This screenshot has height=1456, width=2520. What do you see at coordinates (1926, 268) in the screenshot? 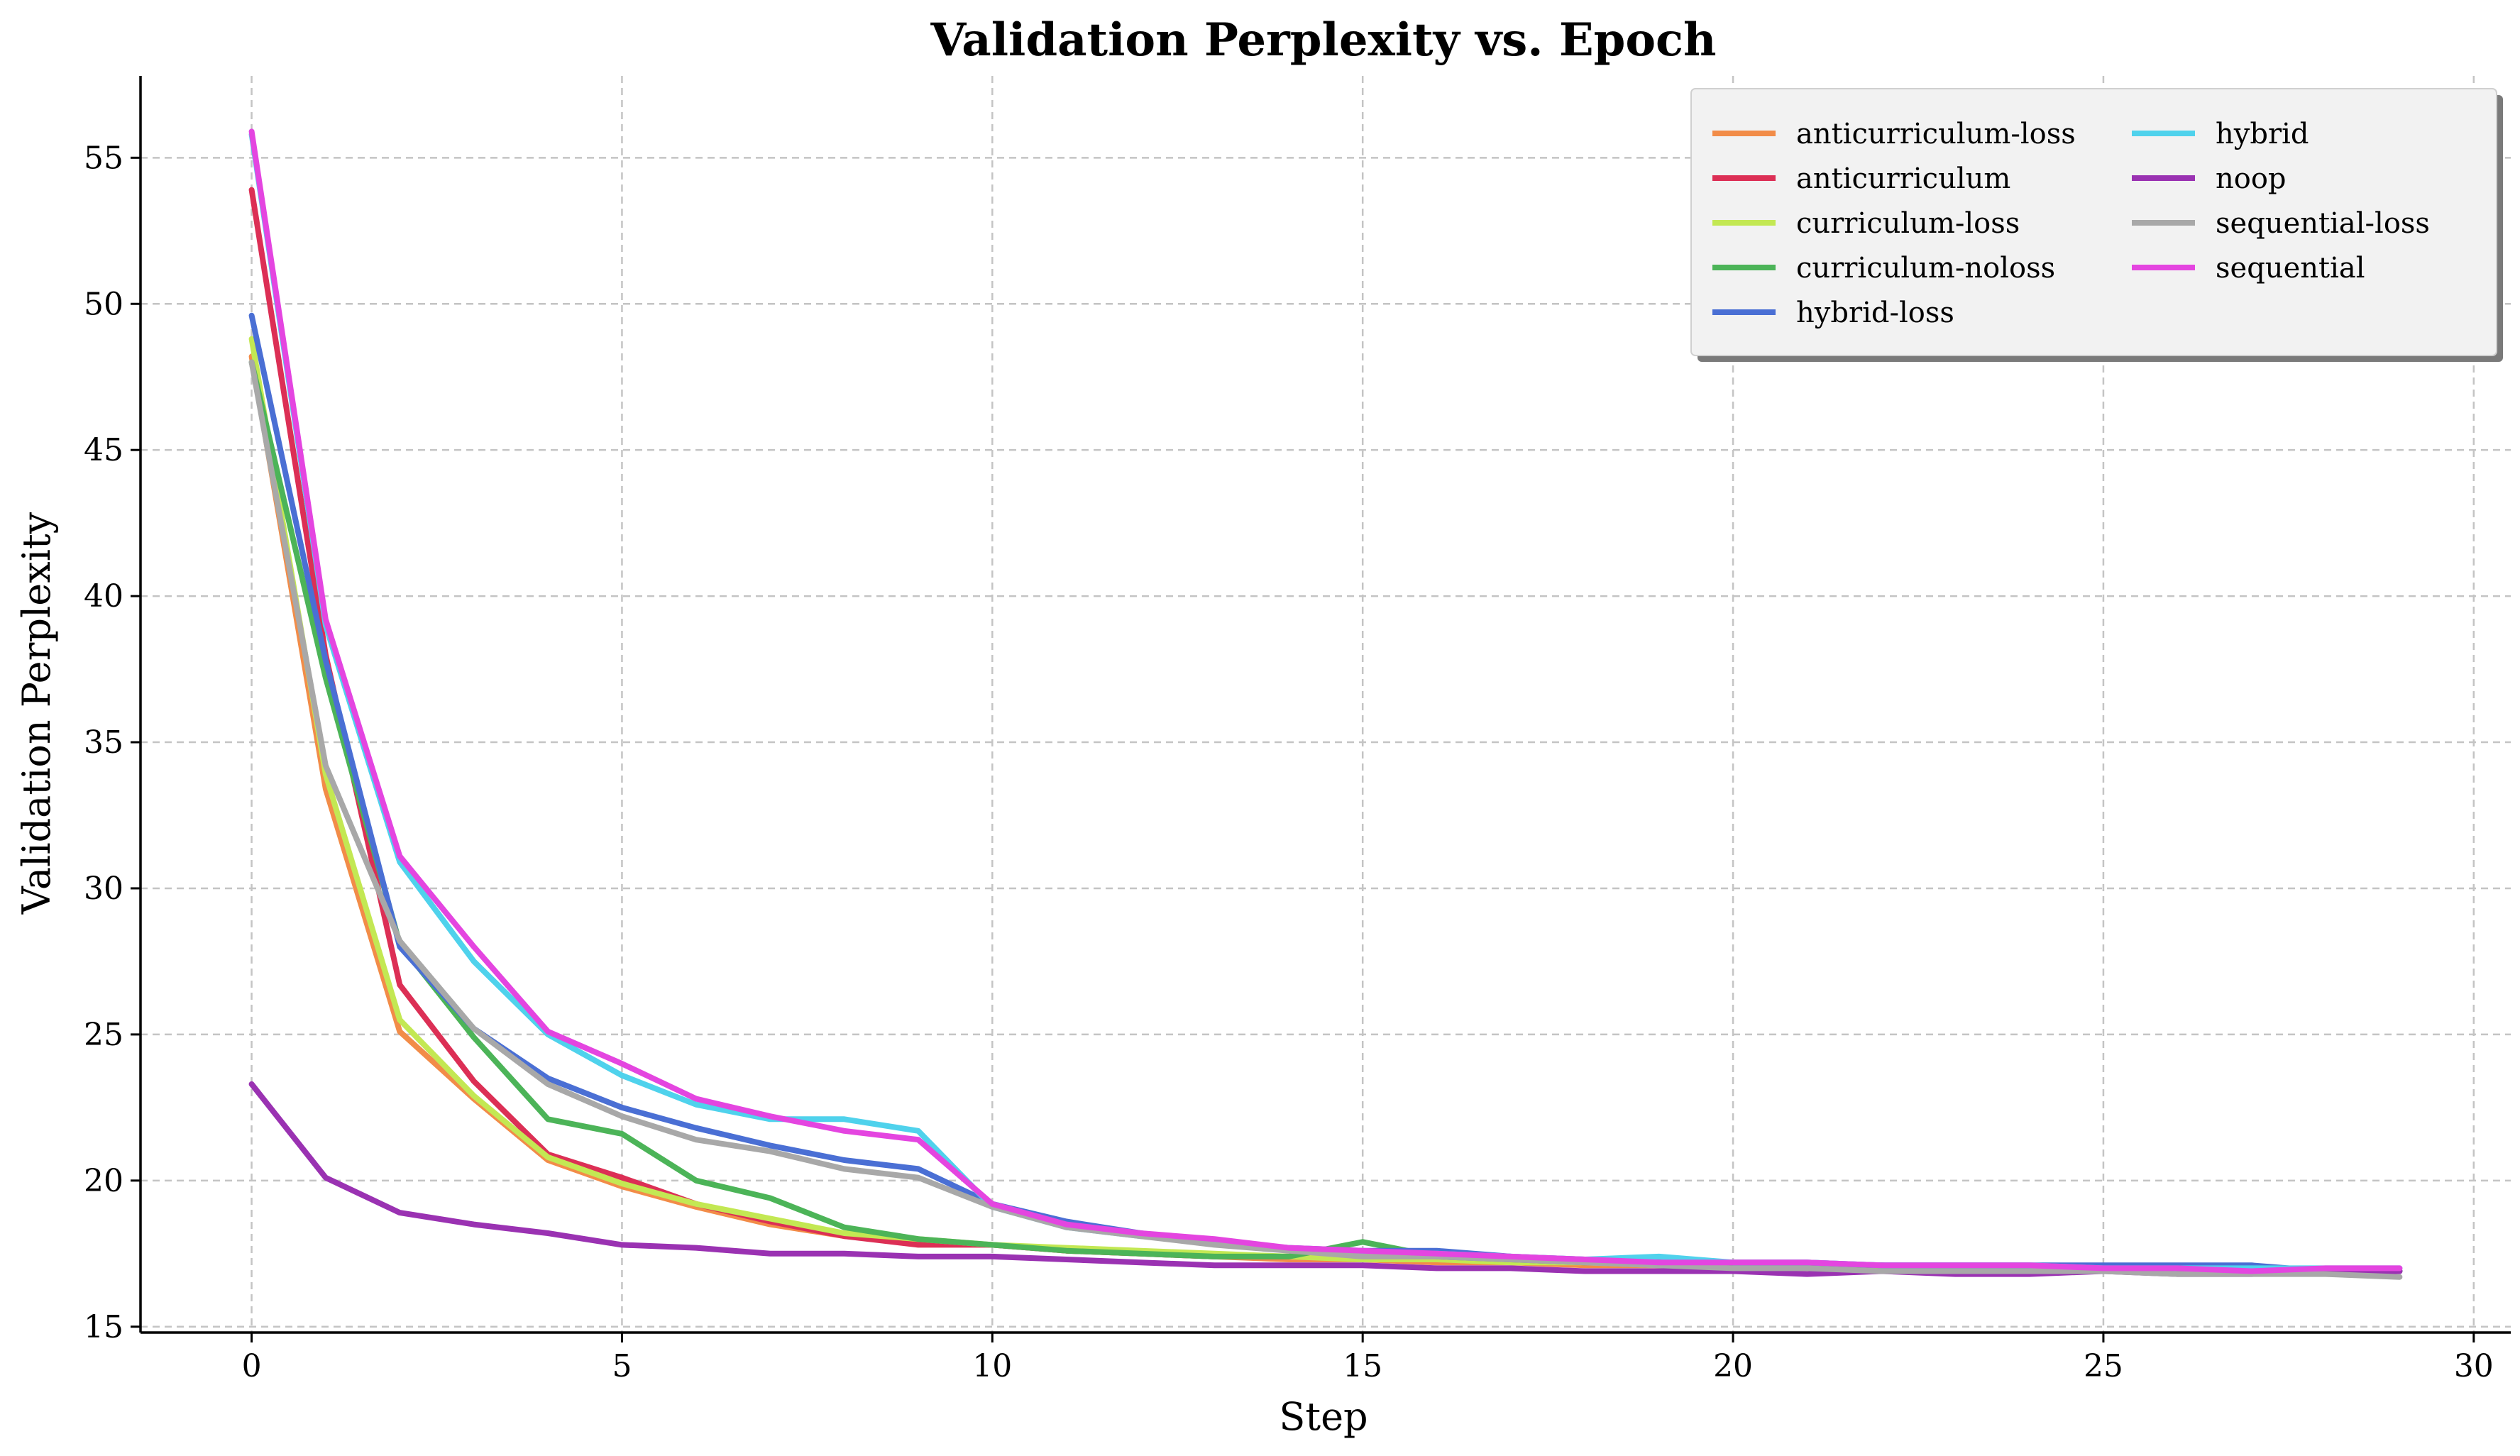
I see `legend-label: curriculum-noloss` at bounding box center [1926, 268].